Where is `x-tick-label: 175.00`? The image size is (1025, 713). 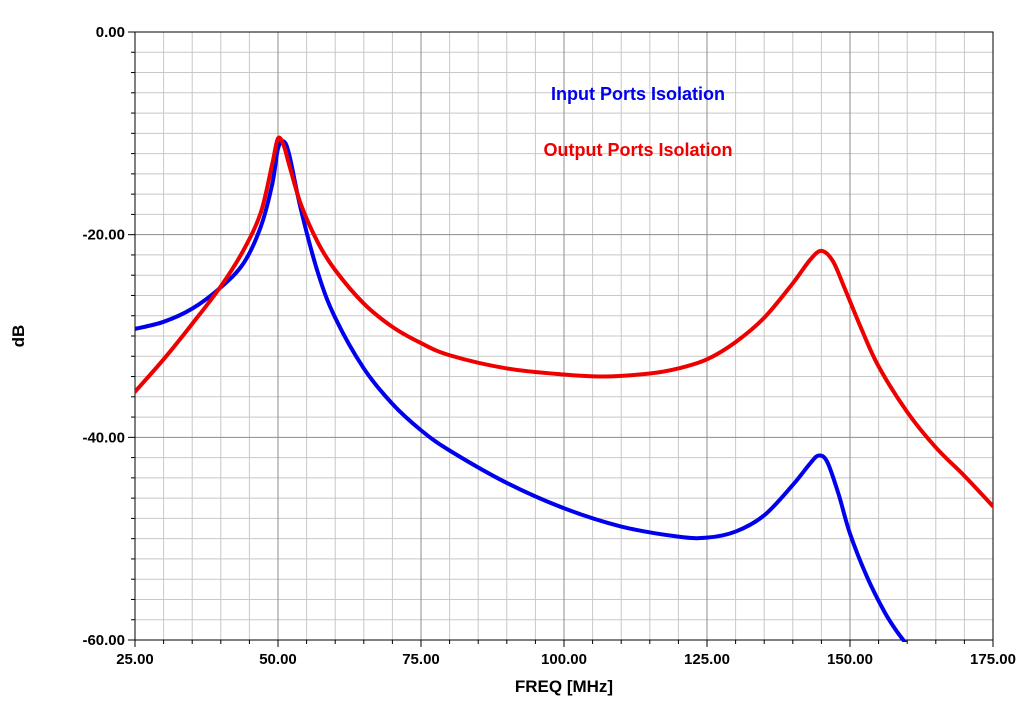 x-tick-label: 175.00 is located at coordinates (993, 659).